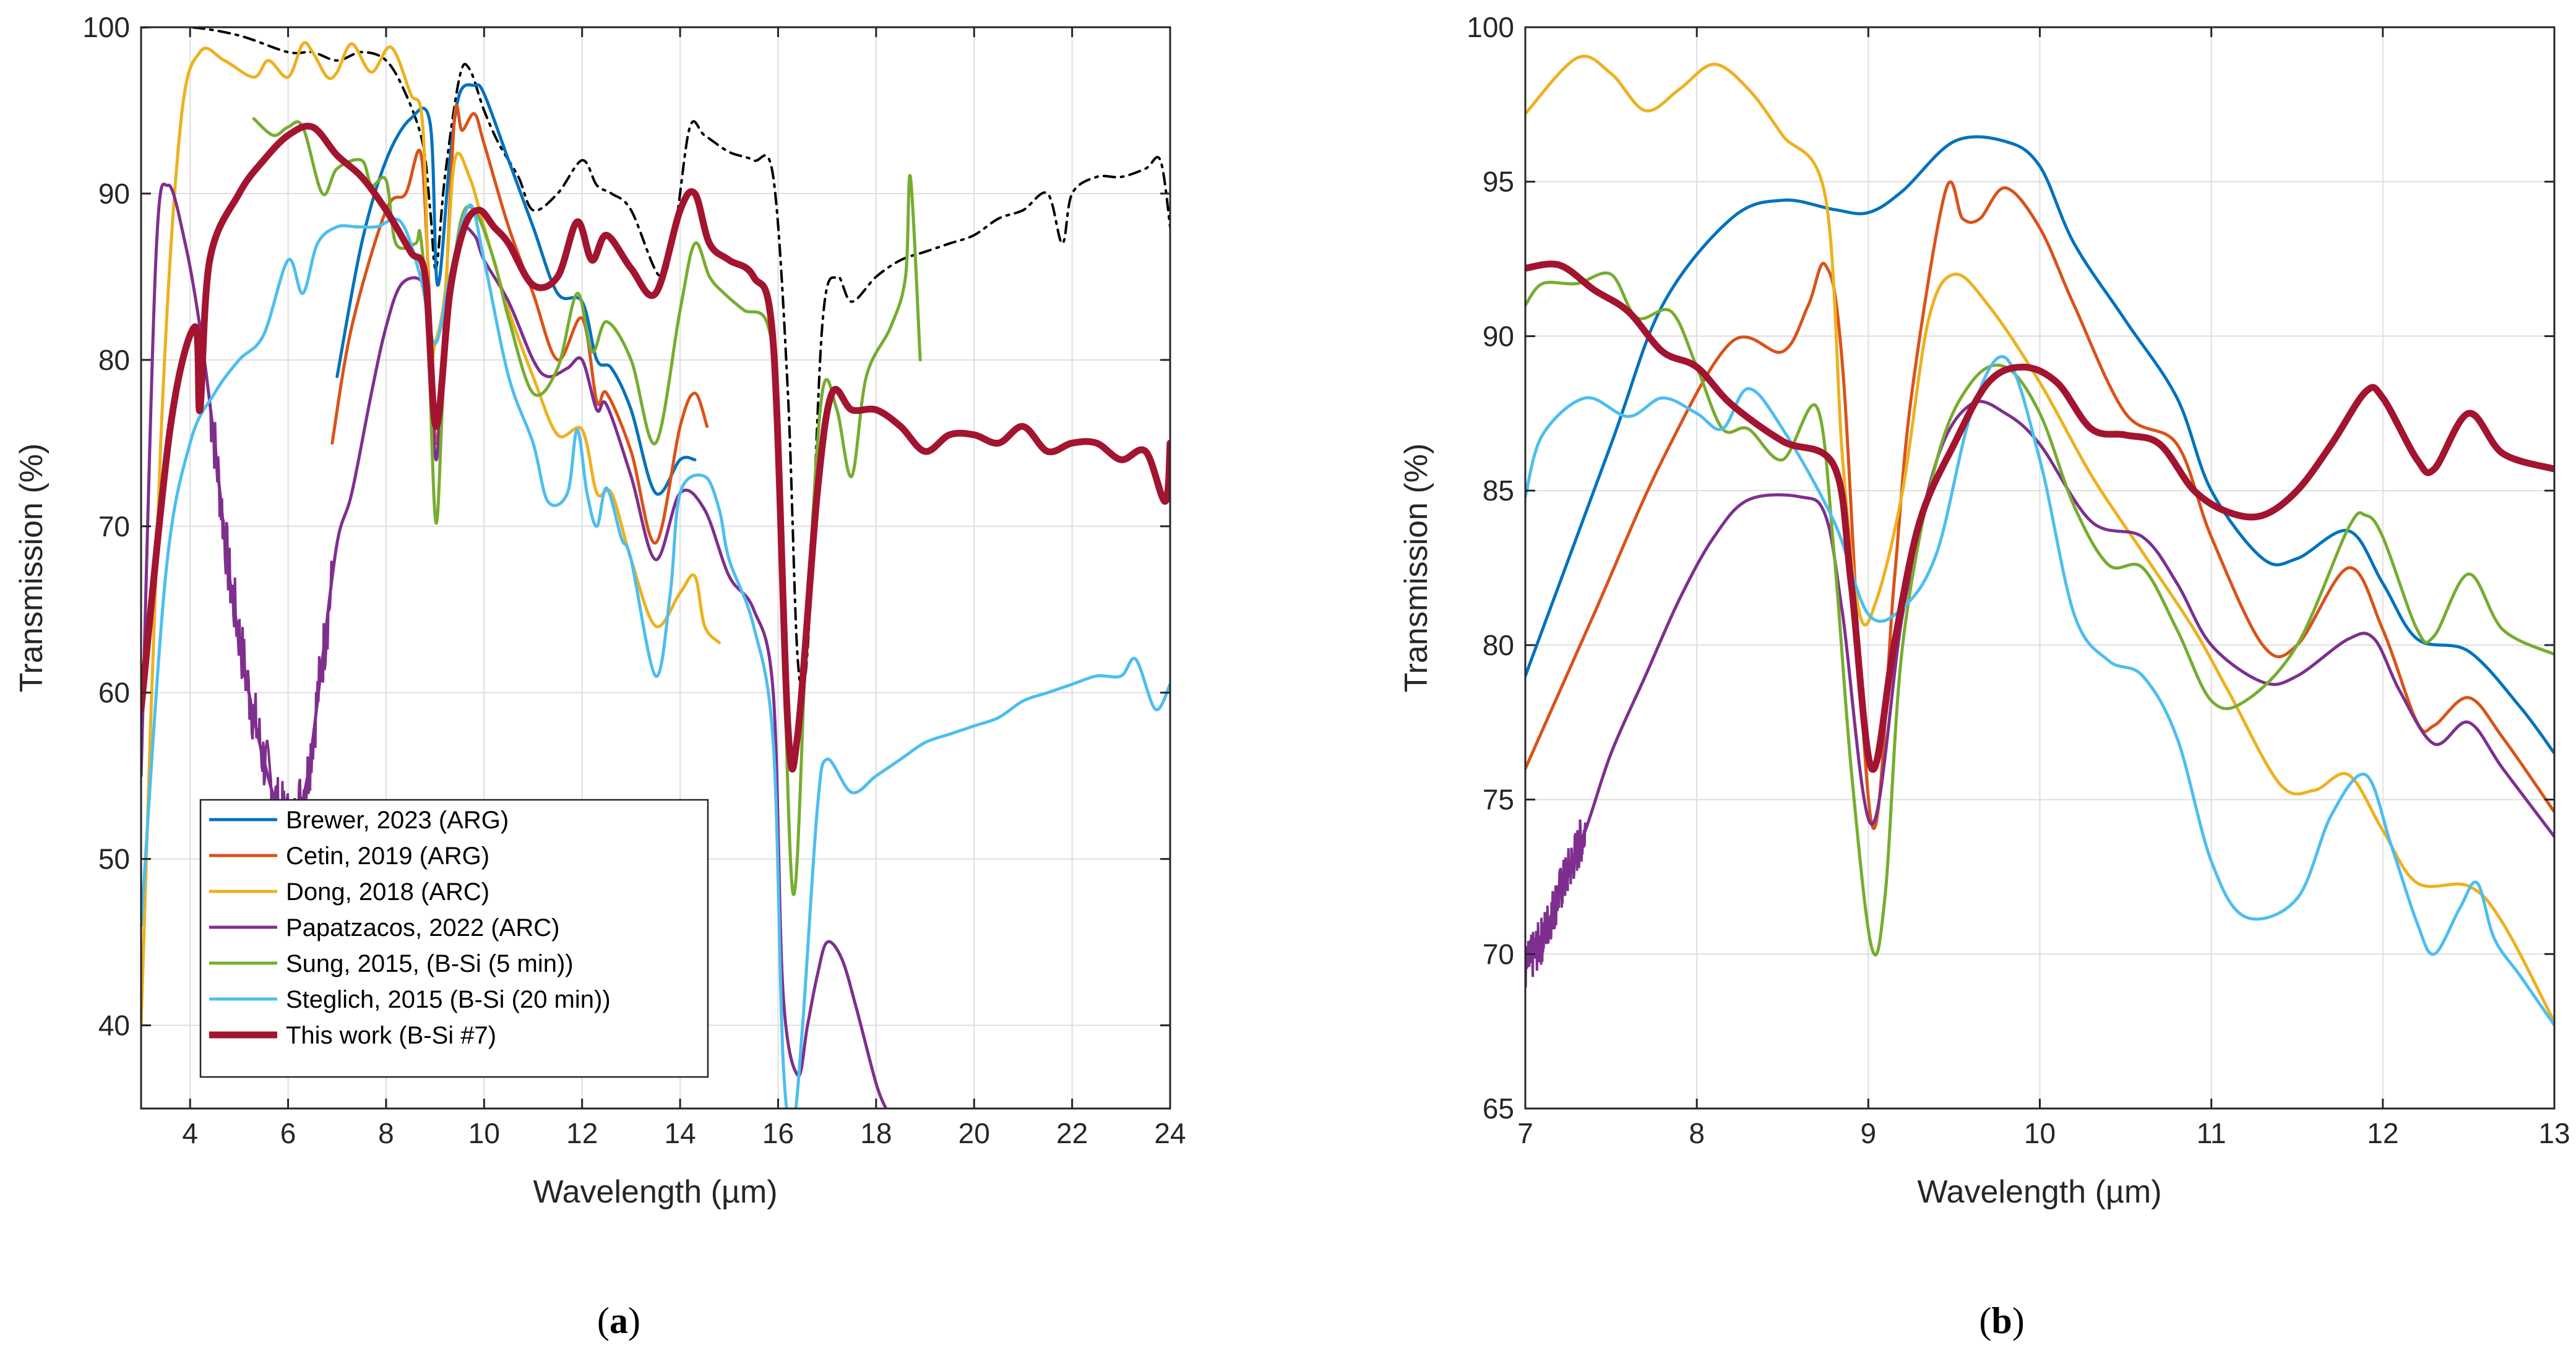 The image size is (2576, 1351). What do you see at coordinates (114, 859) in the screenshot?
I see `y-tick-label: 50` at bounding box center [114, 859].